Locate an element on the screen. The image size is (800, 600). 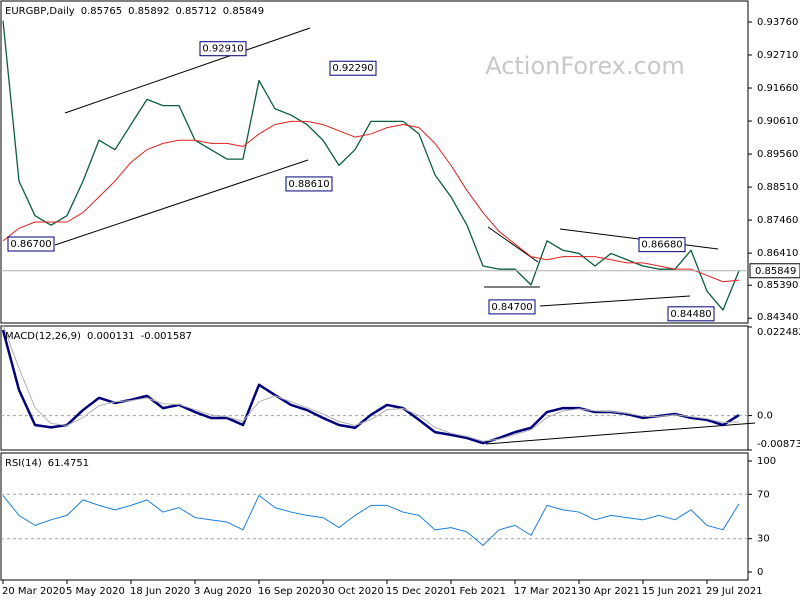
watermark: ActionForex.com is located at coordinates (585, 66).